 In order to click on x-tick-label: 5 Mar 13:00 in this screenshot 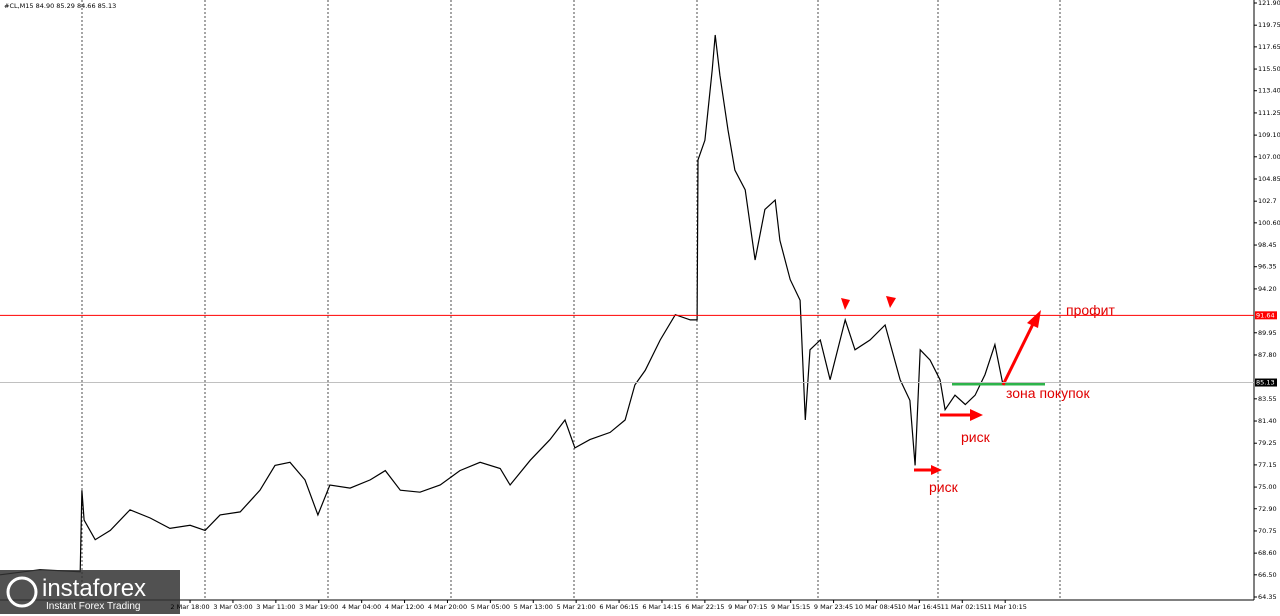, I will do `click(533, 607)`.